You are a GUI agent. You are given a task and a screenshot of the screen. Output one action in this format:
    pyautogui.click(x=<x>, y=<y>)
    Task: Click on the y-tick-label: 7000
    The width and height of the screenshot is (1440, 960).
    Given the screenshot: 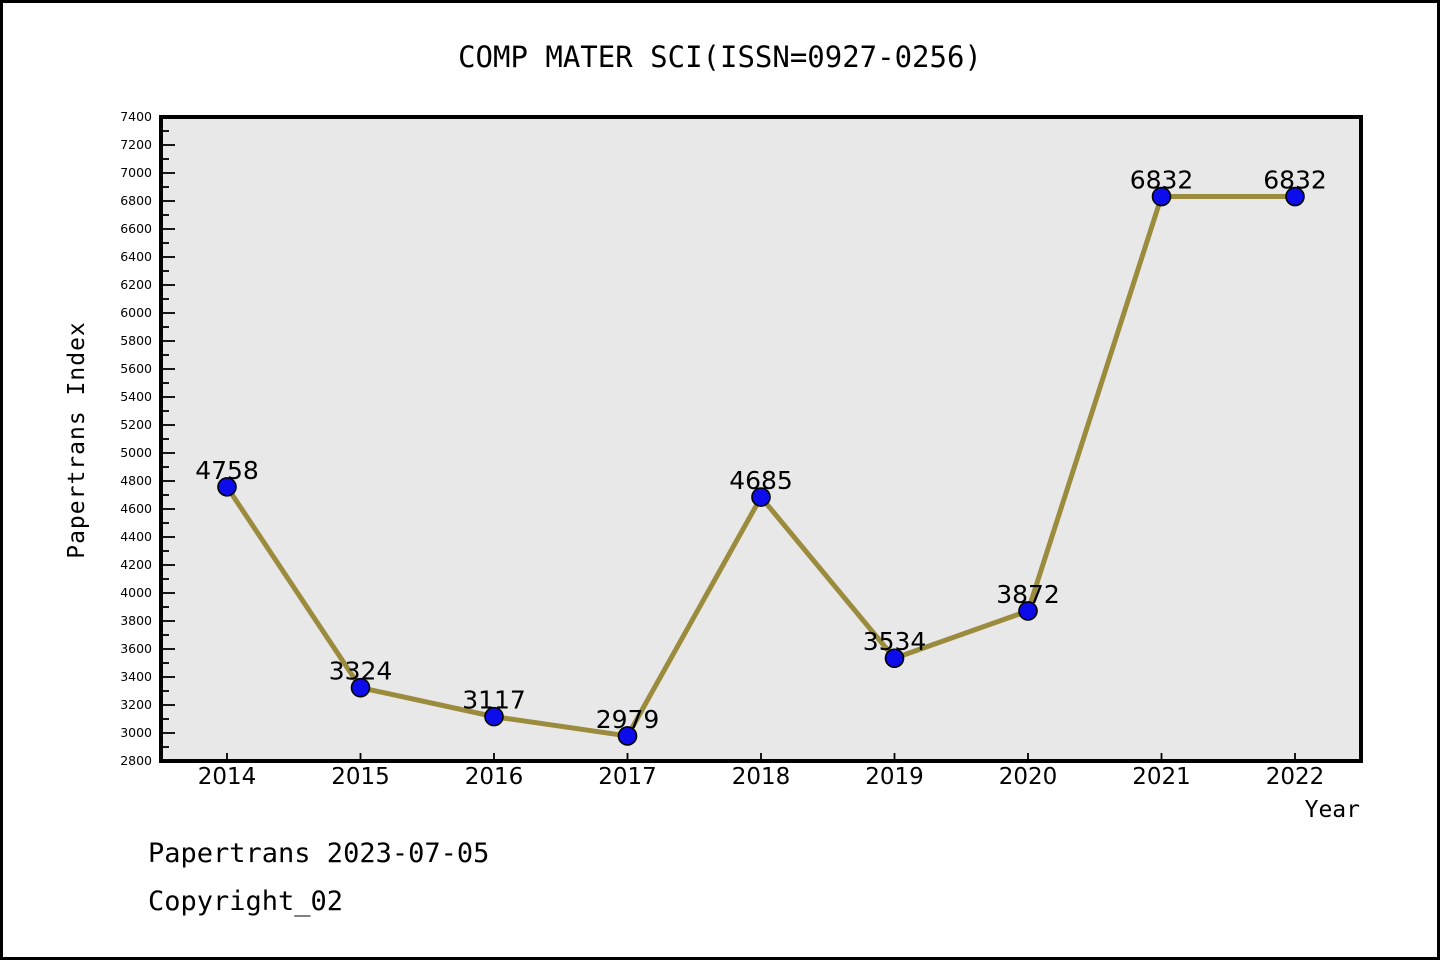 What is the action you would take?
    pyautogui.click(x=136, y=172)
    